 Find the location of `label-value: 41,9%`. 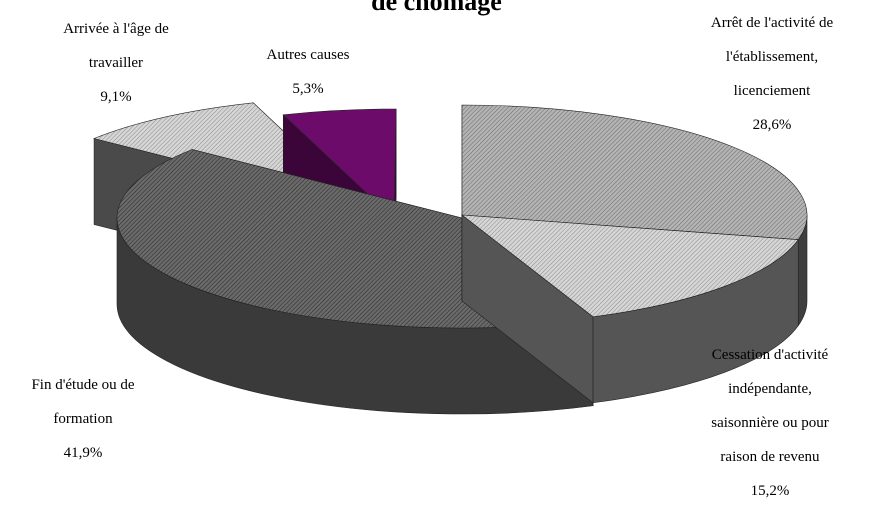

label-value: 41,9% is located at coordinates (83, 453).